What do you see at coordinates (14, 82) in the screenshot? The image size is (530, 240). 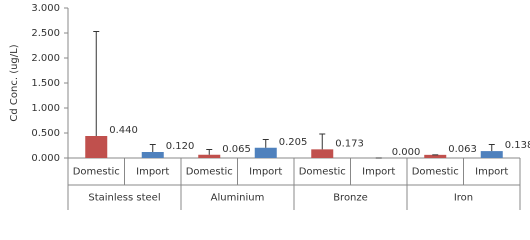 I see `y-axis-label: Cd Conc. (ug/L)` at bounding box center [14, 82].